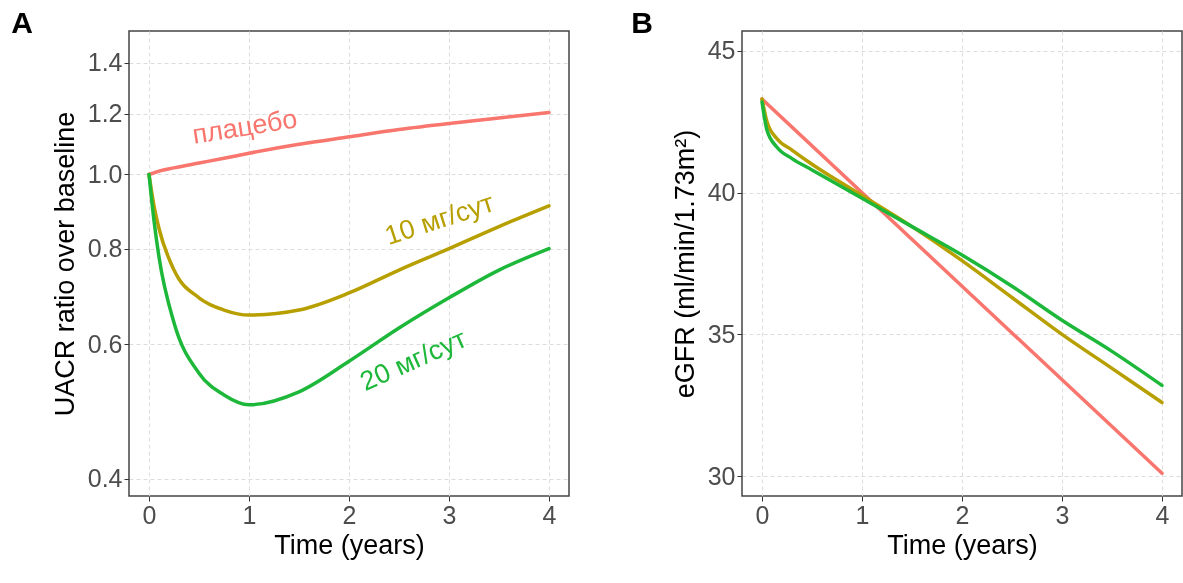 Image resolution: width=1183 pixels, height=583 pixels. Describe the element at coordinates (245, 126) in the screenshot. I see `text: плацебо` at that location.